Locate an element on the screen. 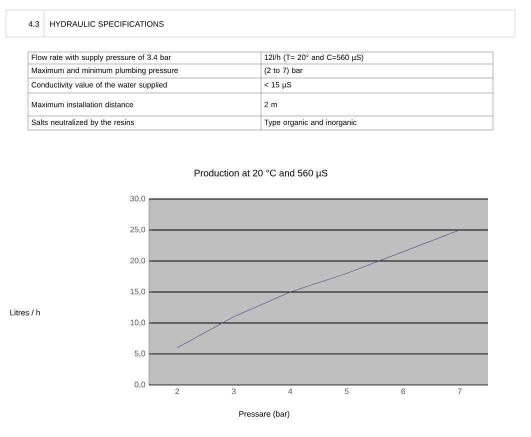 Image resolution: width=531 pixels, height=437 pixels. x-tick-label: 7 is located at coordinates (460, 391).